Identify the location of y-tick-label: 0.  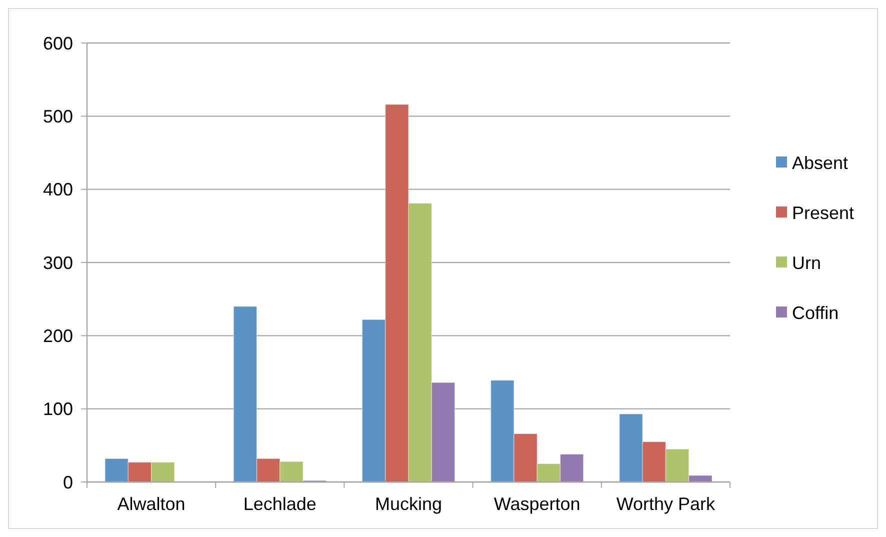
(67, 482).